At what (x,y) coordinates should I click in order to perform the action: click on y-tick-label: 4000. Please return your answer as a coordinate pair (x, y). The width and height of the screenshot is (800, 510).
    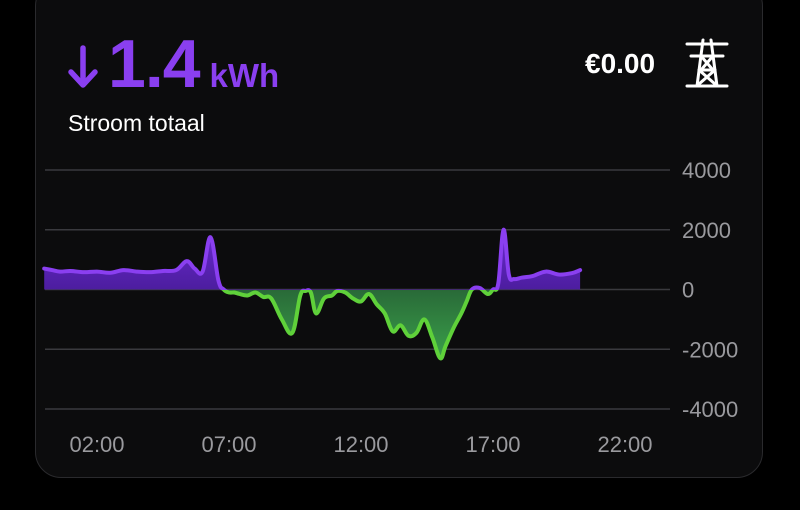
    Looking at the image, I should click on (706, 170).